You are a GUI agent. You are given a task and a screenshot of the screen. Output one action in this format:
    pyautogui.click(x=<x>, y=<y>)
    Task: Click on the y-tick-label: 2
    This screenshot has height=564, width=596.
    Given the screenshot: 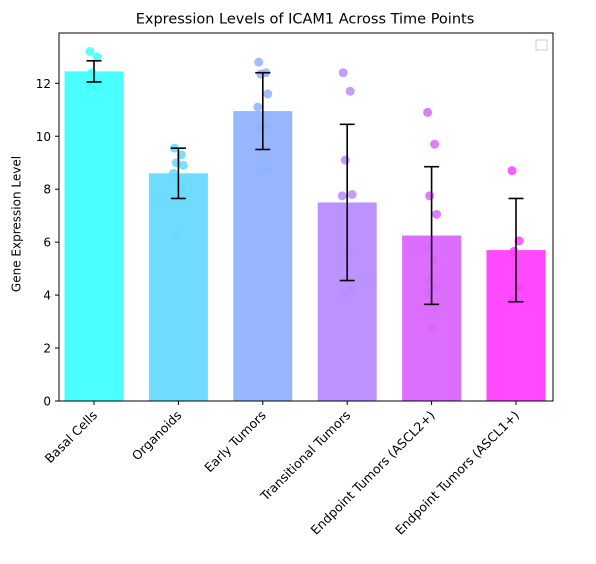 What is the action you would take?
    pyautogui.click(x=47, y=349)
    